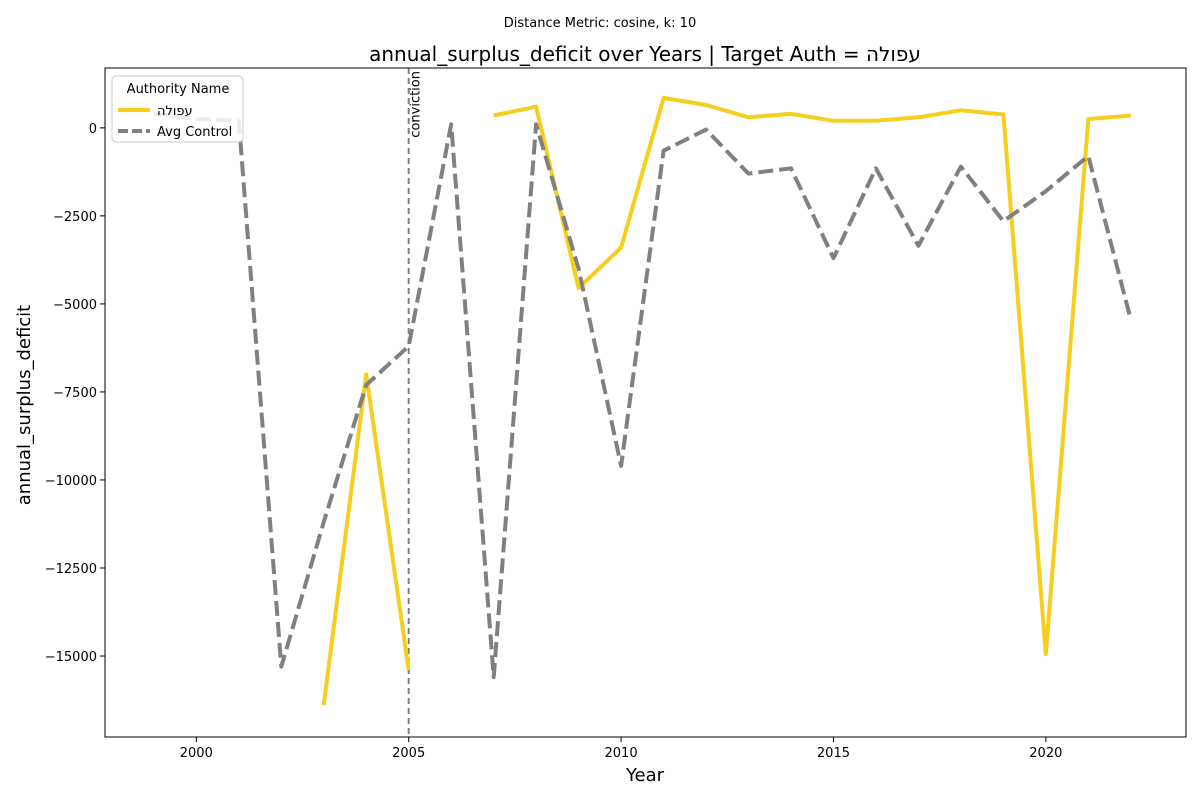  What do you see at coordinates (600, 23) in the screenshot?
I see `chart-suptitle: Distance Metric: cosine, k: 10` at bounding box center [600, 23].